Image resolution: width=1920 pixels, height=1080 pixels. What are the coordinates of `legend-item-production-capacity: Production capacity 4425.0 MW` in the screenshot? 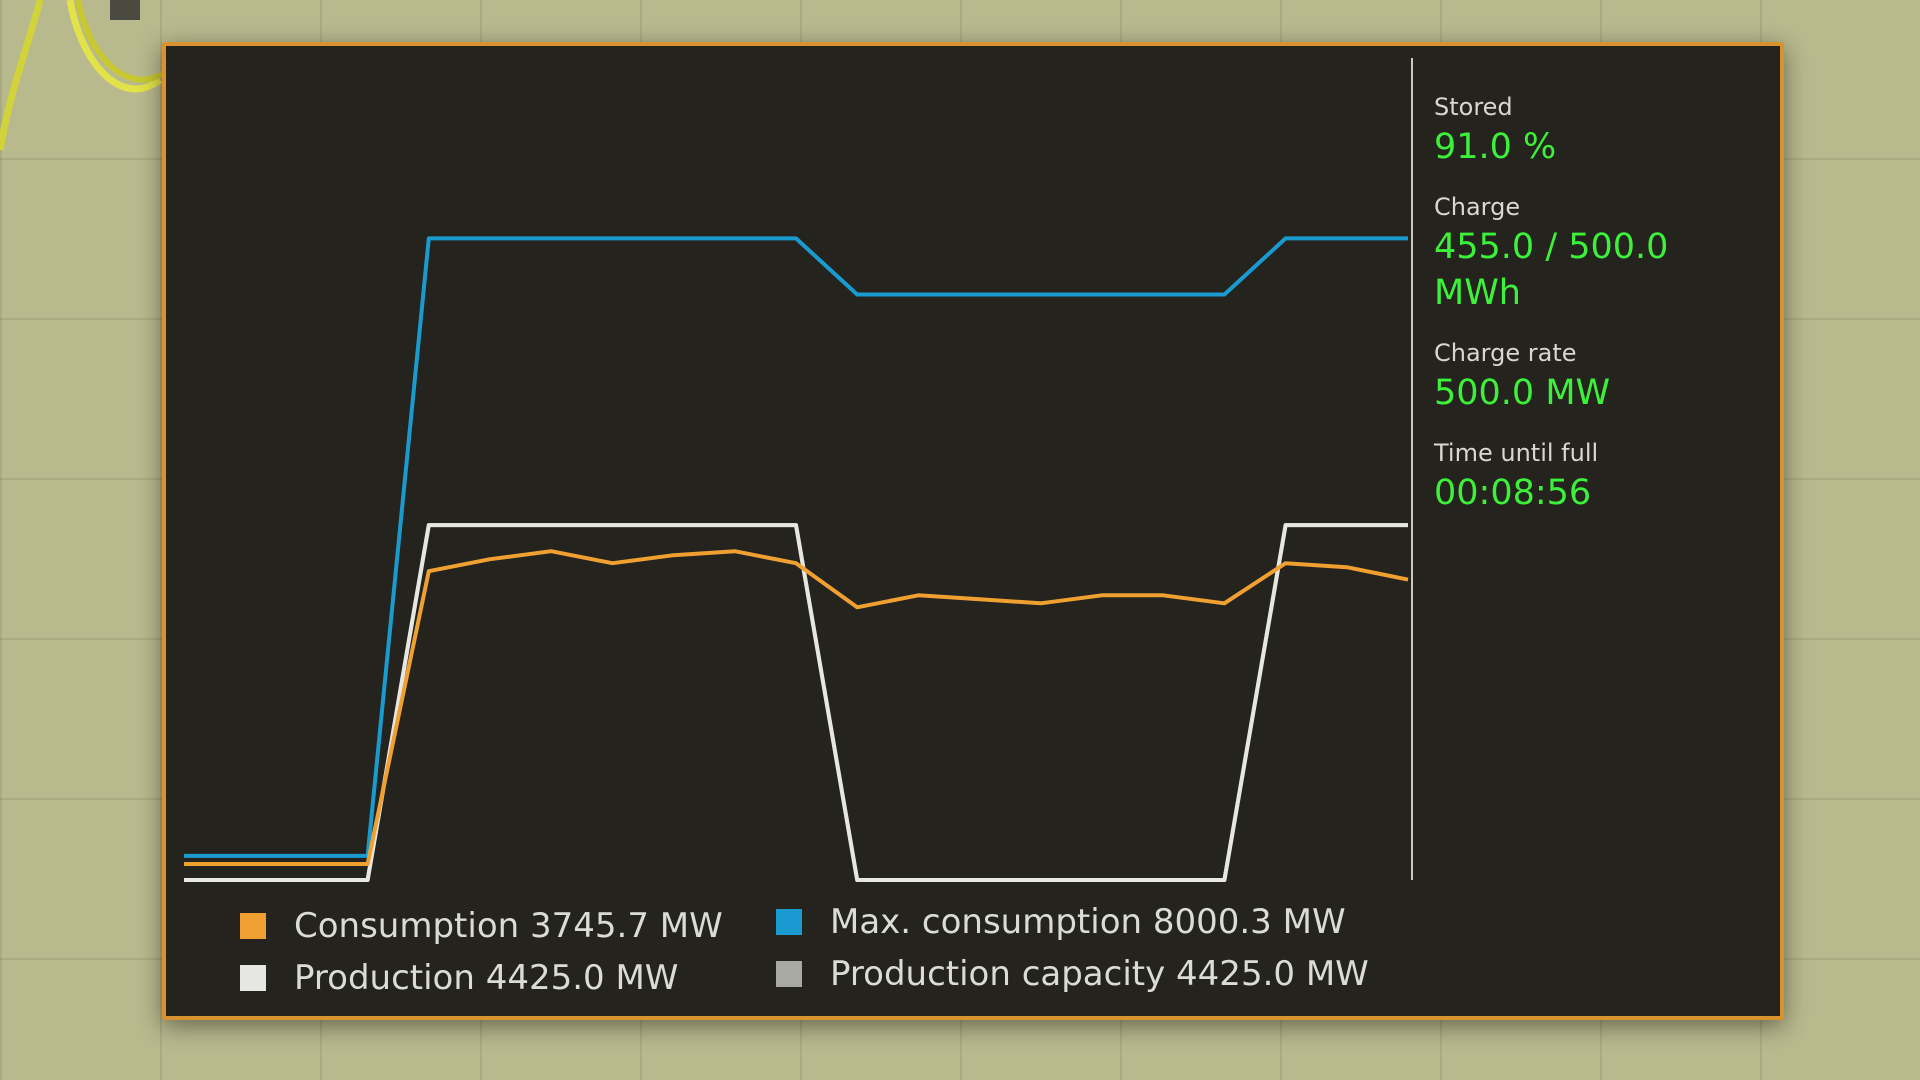 It's located at (1072, 974).